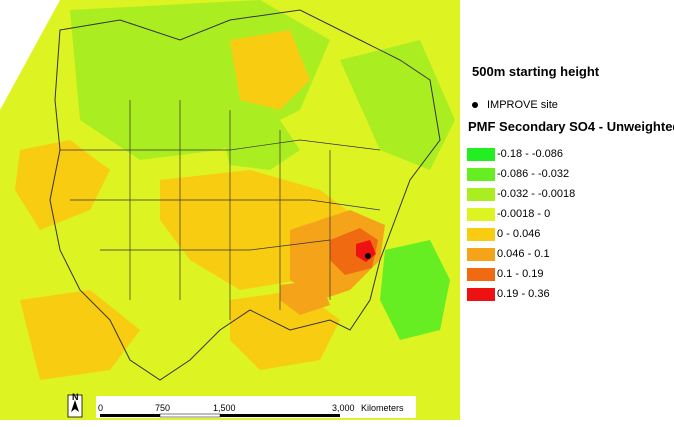 This screenshot has height=427, width=674. What do you see at coordinates (522, 105) in the screenshot?
I see `legend-site-label: IMPROVE site` at bounding box center [522, 105].